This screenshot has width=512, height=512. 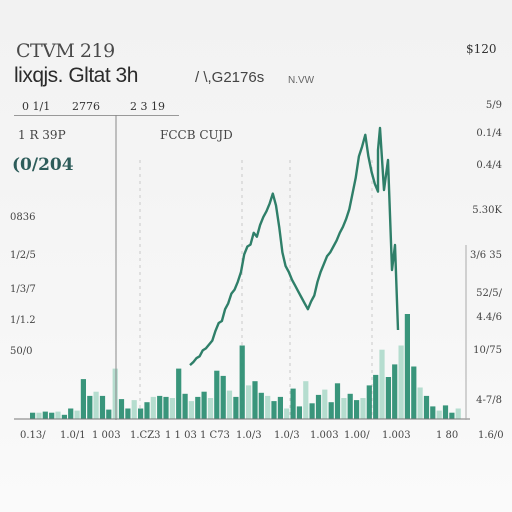 What do you see at coordinates (23, 320) in the screenshot?
I see `left-axis-label: 1/1.2` at bounding box center [23, 320].